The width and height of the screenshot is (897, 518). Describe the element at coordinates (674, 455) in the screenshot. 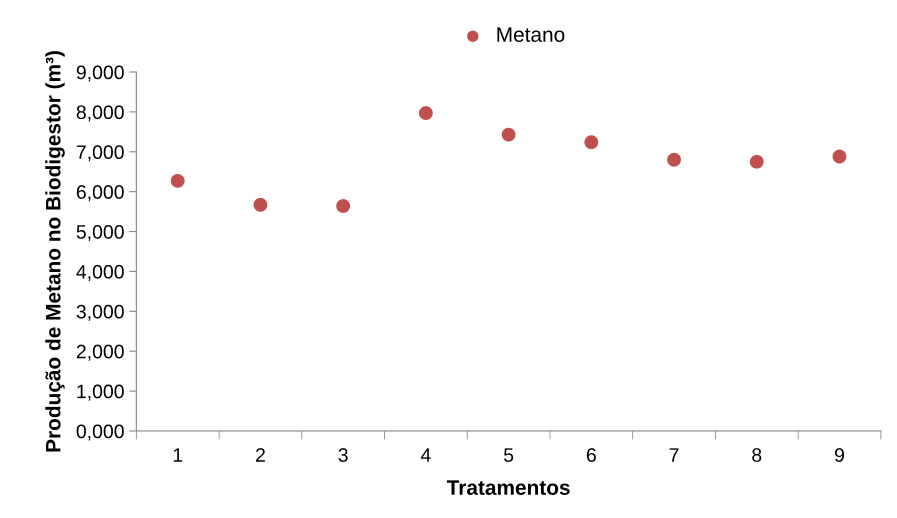

I see `x-tick-label: 7` at that location.